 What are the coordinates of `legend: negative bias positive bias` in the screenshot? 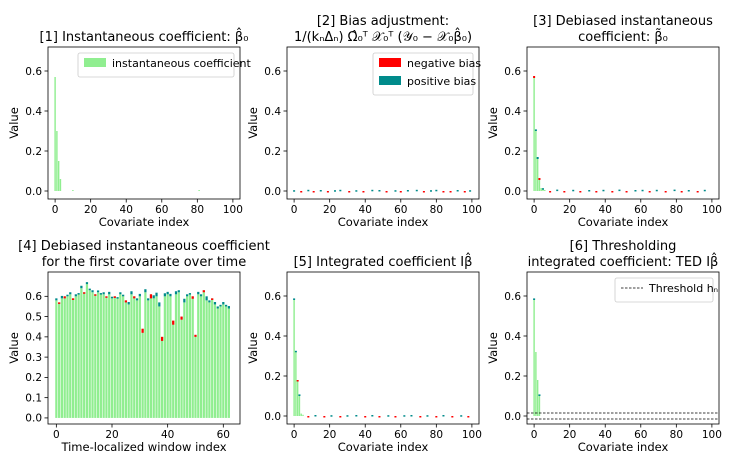 It's located at (426, 74).